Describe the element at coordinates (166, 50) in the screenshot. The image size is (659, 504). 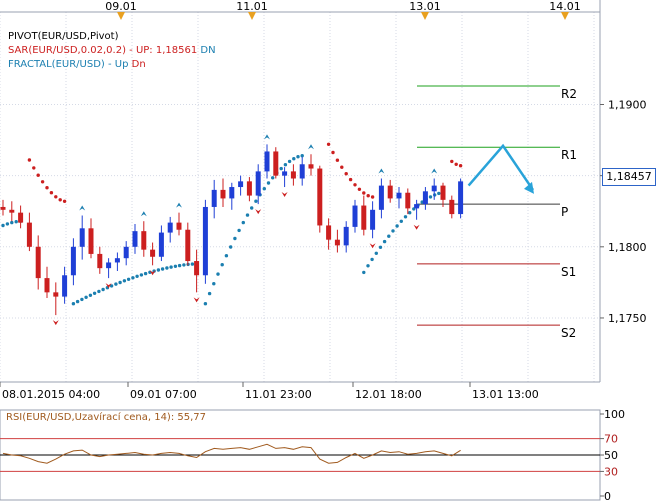
I see `sar-legend-up: UP: 1,18561` at that location.